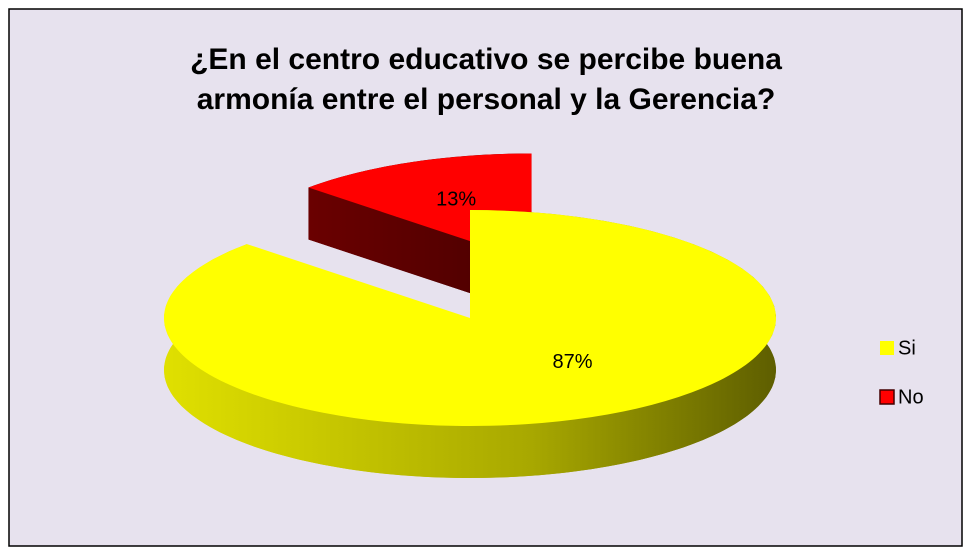 Image resolution: width=972 pixels, height=548 pixels. Describe the element at coordinates (456, 199) in the screenshot. I see `data-label: 13%` at that location.